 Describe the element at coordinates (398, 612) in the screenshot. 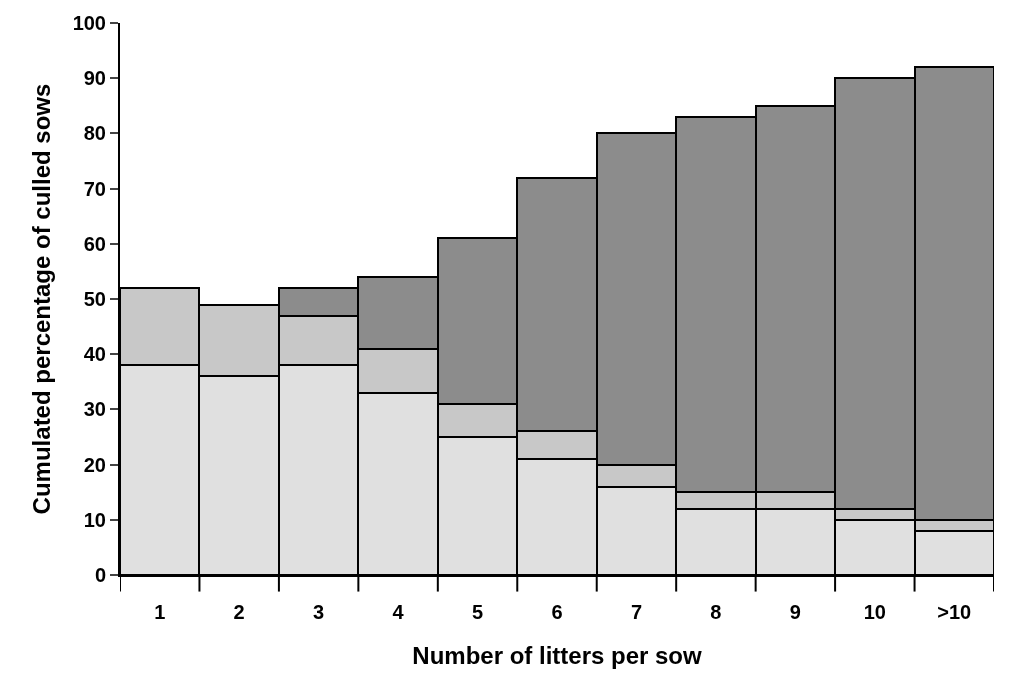

I see `x-tick-label: 4` at that location.